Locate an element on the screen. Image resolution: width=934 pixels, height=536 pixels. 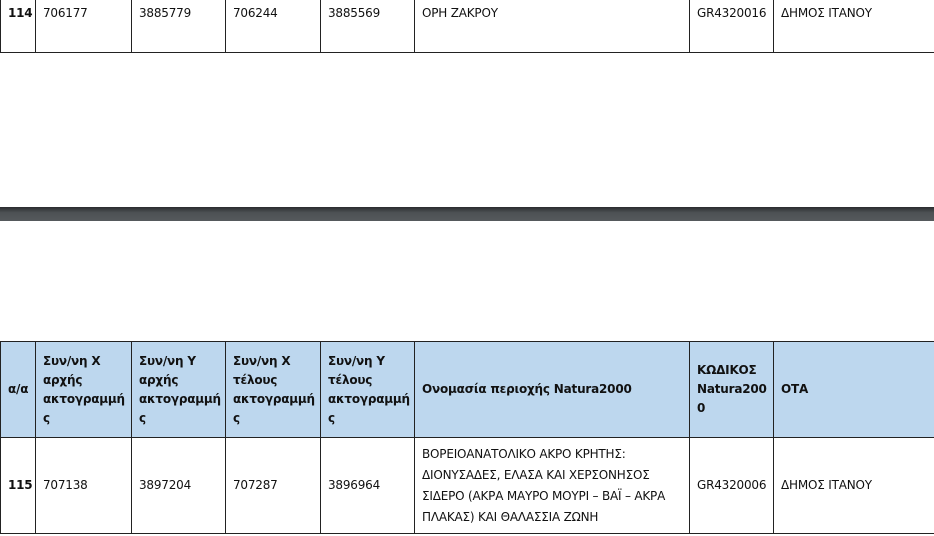
y-start: 3897204 is located at coordinates (178, 485).